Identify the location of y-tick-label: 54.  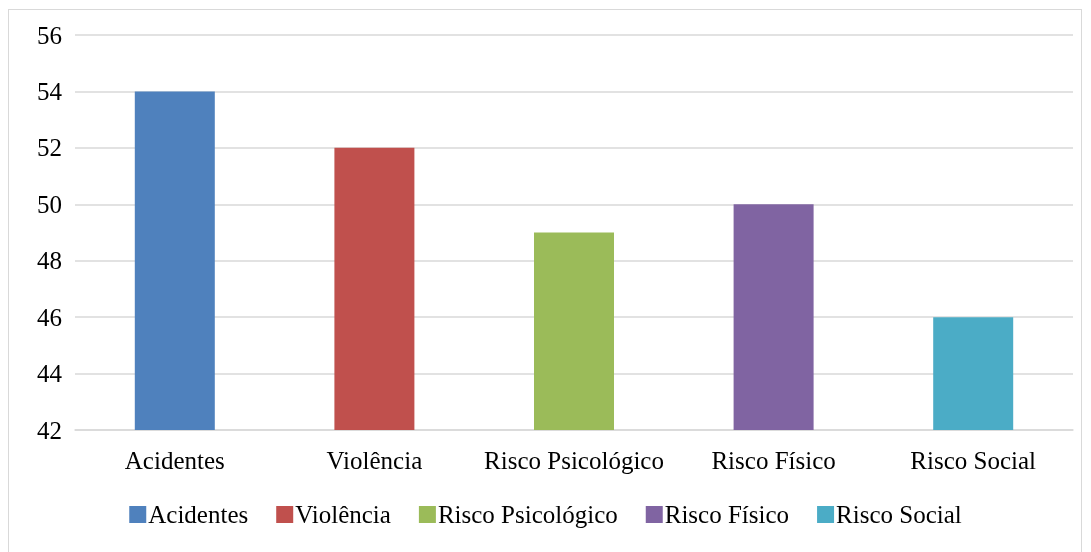
(50, 91).